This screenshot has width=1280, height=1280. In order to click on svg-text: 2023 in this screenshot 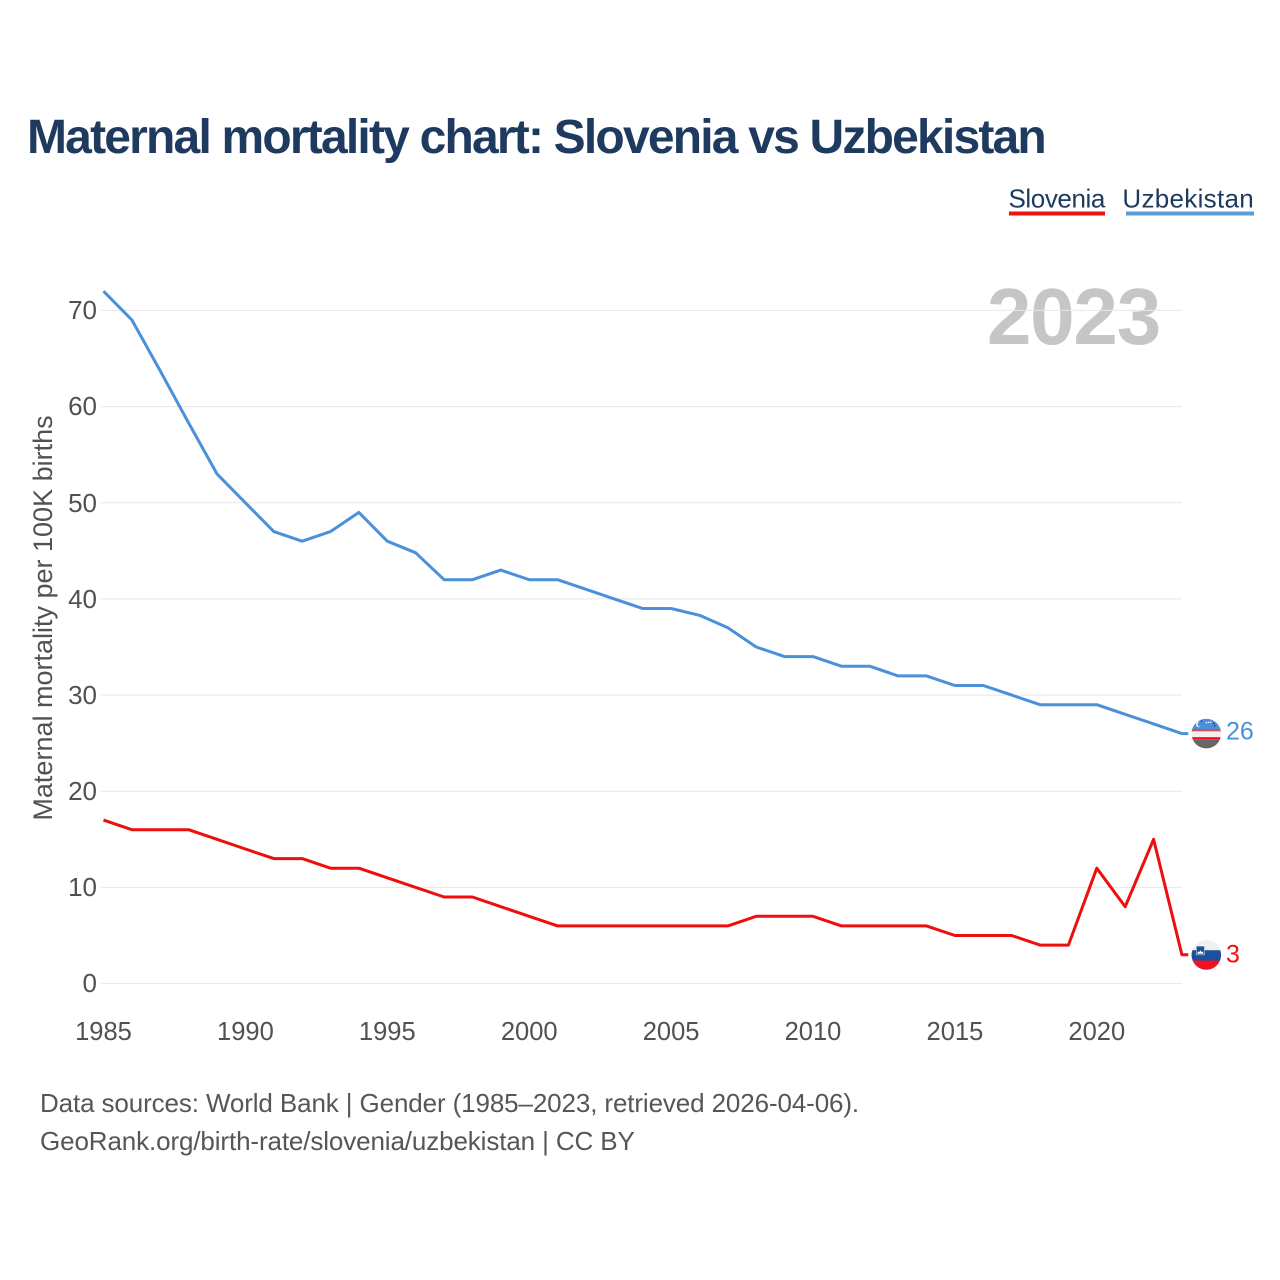, I will do `click(1073, 316)`.